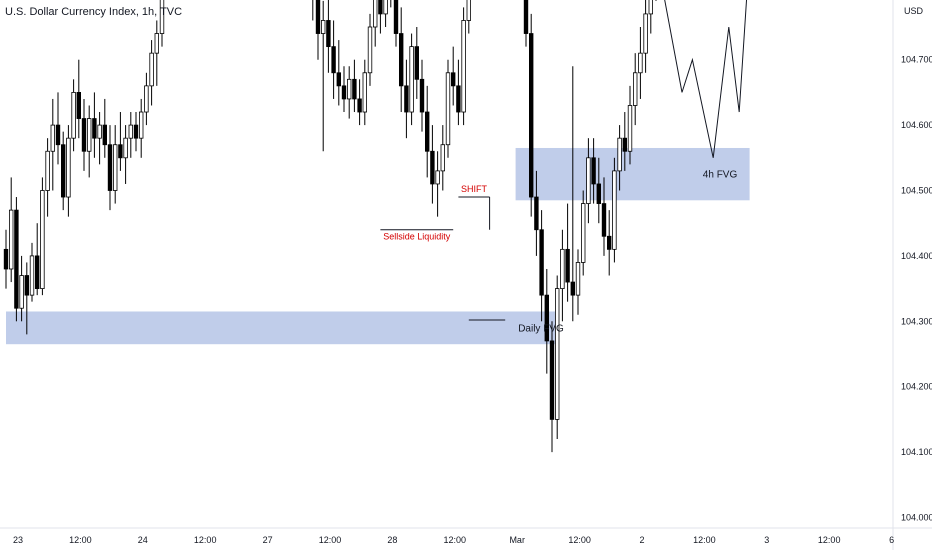 Image resolution: width=932 pixels, height=550 pixels. I want to click on time-tick-label: 12:00, so click(205, 540).